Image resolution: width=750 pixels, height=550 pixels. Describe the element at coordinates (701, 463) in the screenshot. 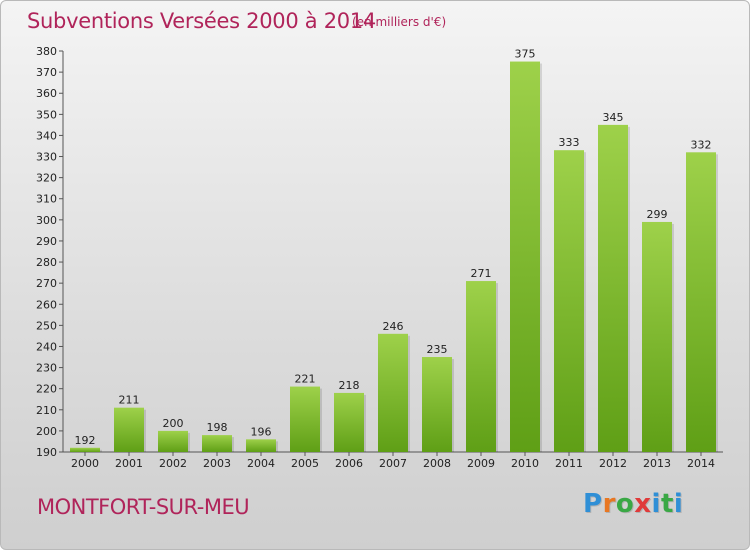

I see `x-tick-label: 2014` at that location.